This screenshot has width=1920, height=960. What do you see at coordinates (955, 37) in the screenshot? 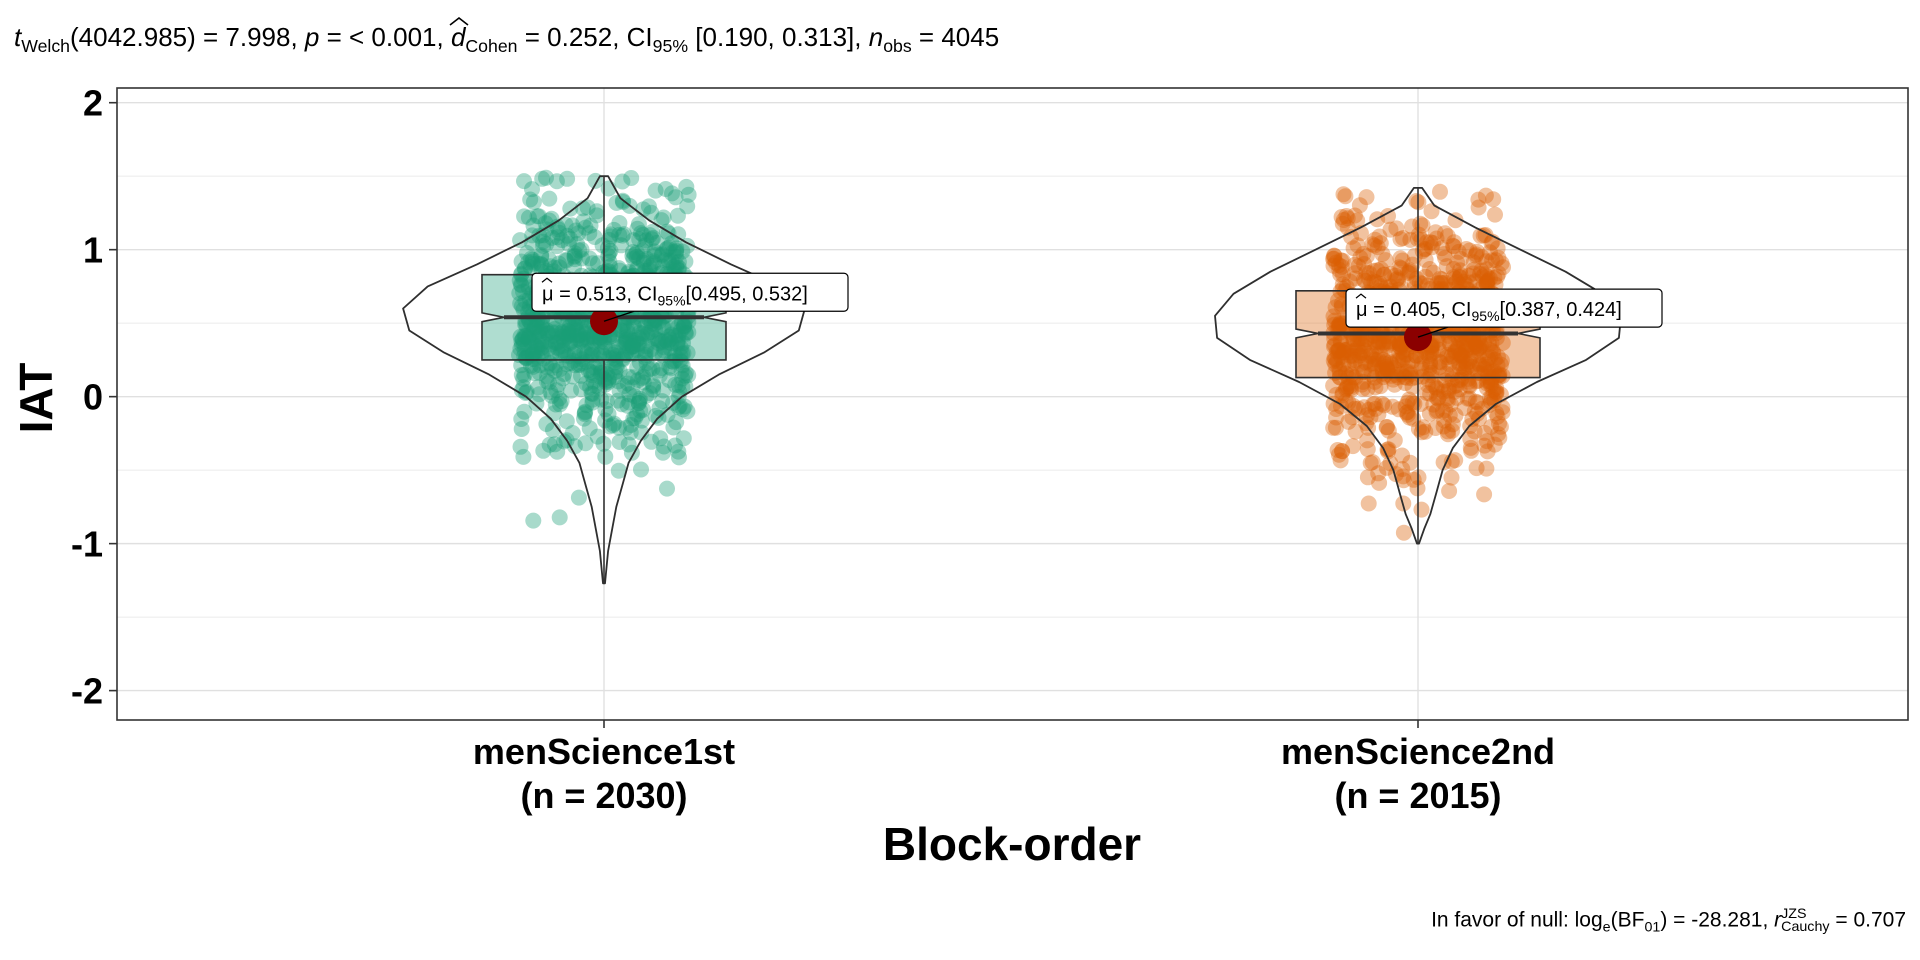
I see `n-value: = 4045` at bounding box center [955, 37].